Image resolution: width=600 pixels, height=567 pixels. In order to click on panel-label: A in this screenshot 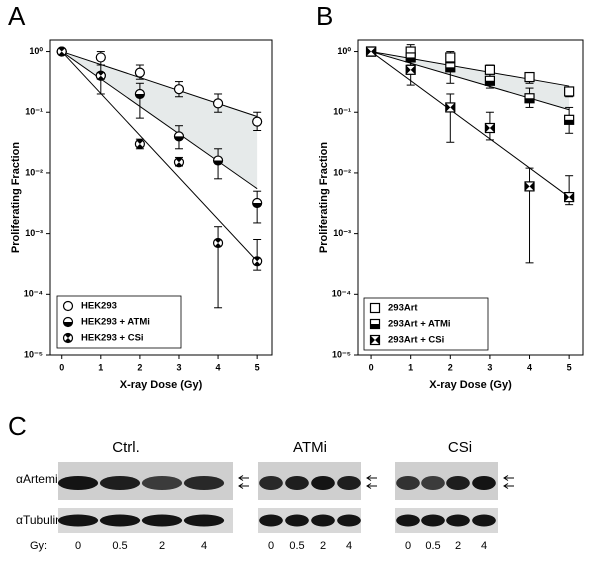, I will do `click(17, 16)`.